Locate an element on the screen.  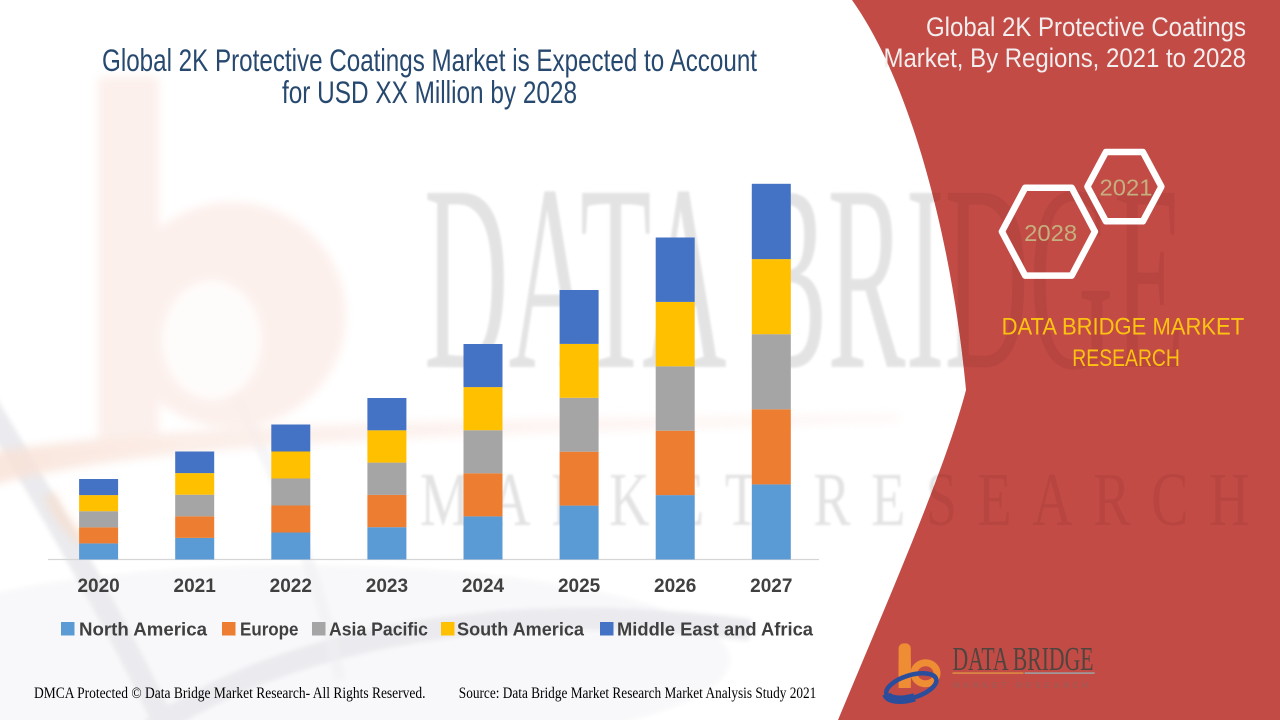
svg-text: Europe is located at coordinates (269, 629).